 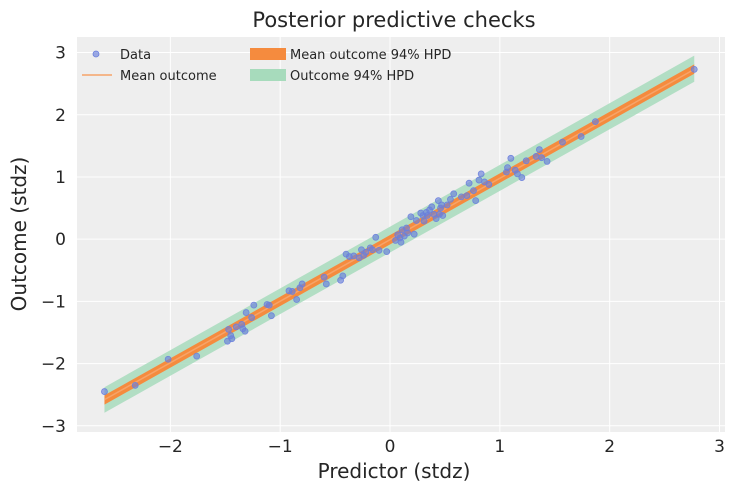 What do you see at coordinates (53, 302) in the screenshot?
I see `y-tick-label: −1` at bounding box center [53, 302].